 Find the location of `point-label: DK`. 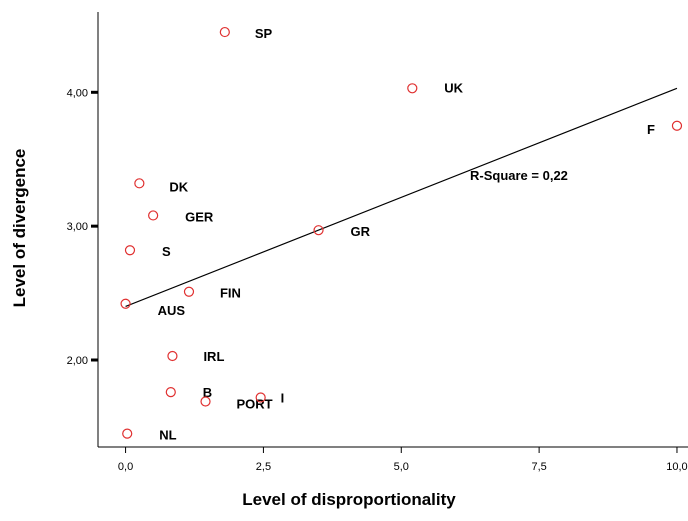

point-label: DK is located at coordinates (178, 186).